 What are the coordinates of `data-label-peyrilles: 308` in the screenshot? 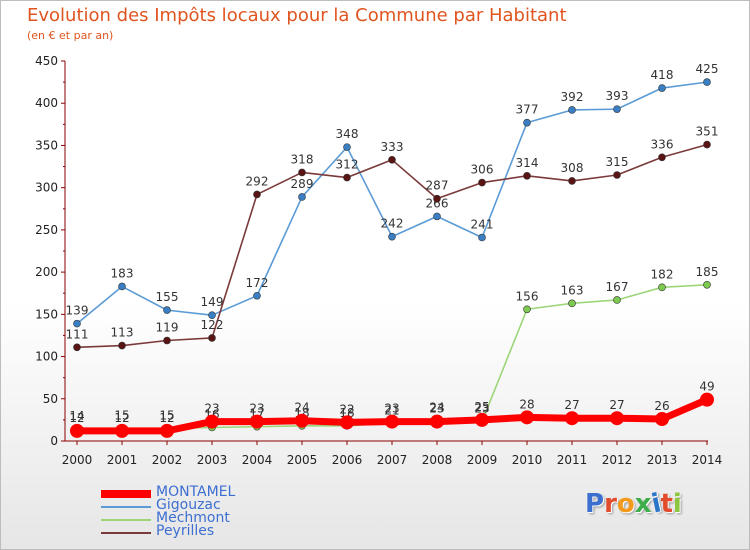 It's located at (572, 168).